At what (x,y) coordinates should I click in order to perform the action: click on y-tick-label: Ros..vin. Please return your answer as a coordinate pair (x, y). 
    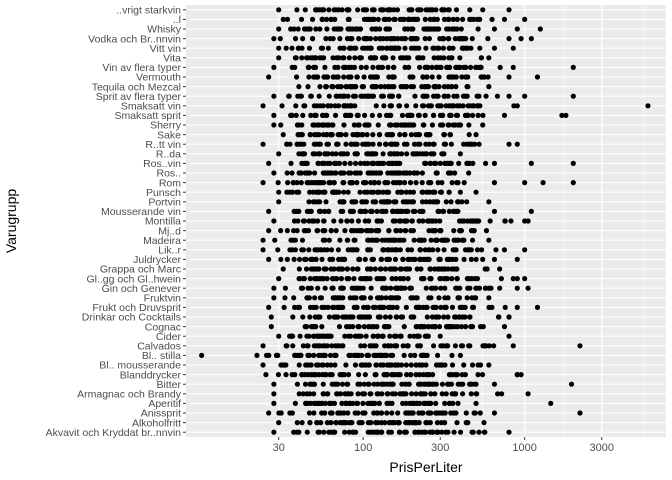
    Looking at the image, I should click on (162, 164).